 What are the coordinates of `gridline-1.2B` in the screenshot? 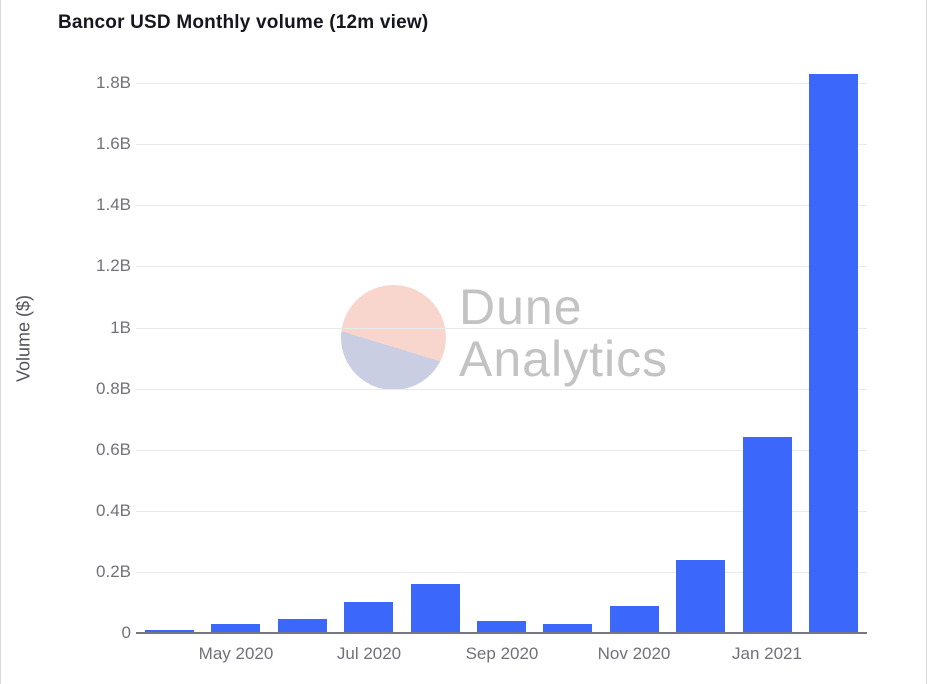 It's located at (501, 266).